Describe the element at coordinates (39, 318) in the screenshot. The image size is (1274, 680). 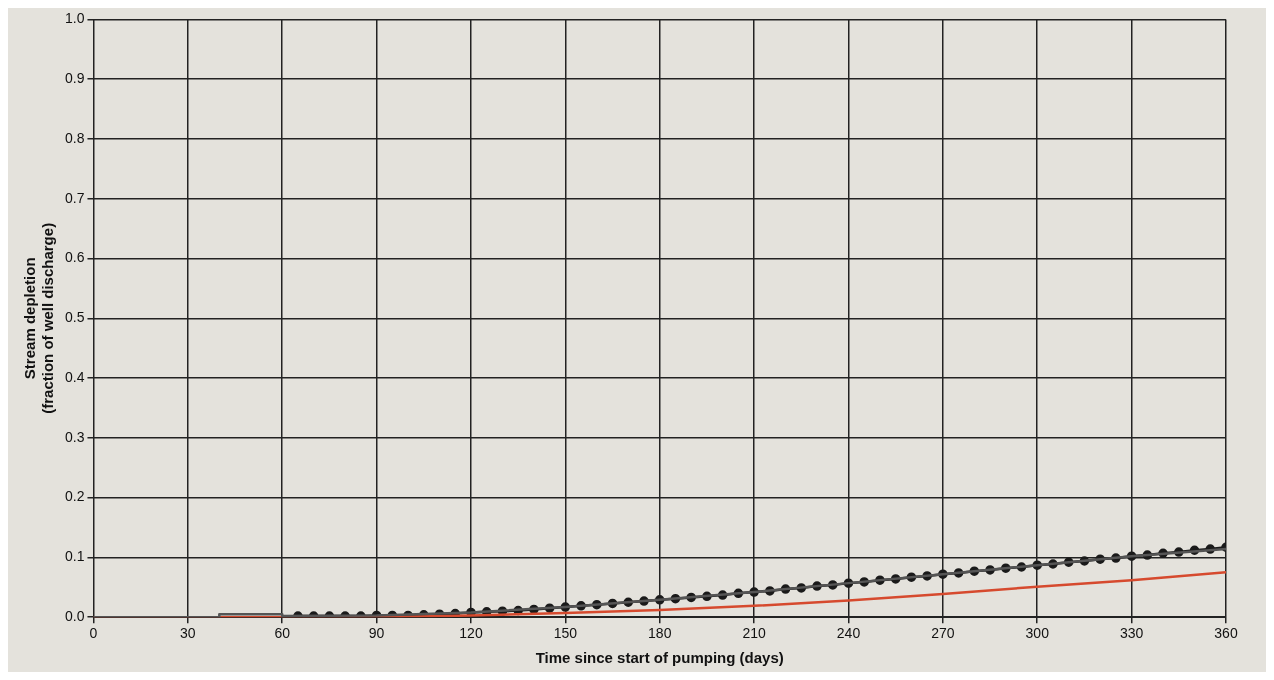
I see `y-axis-title: Stream depletion (fraction of well discharge)` at that location.